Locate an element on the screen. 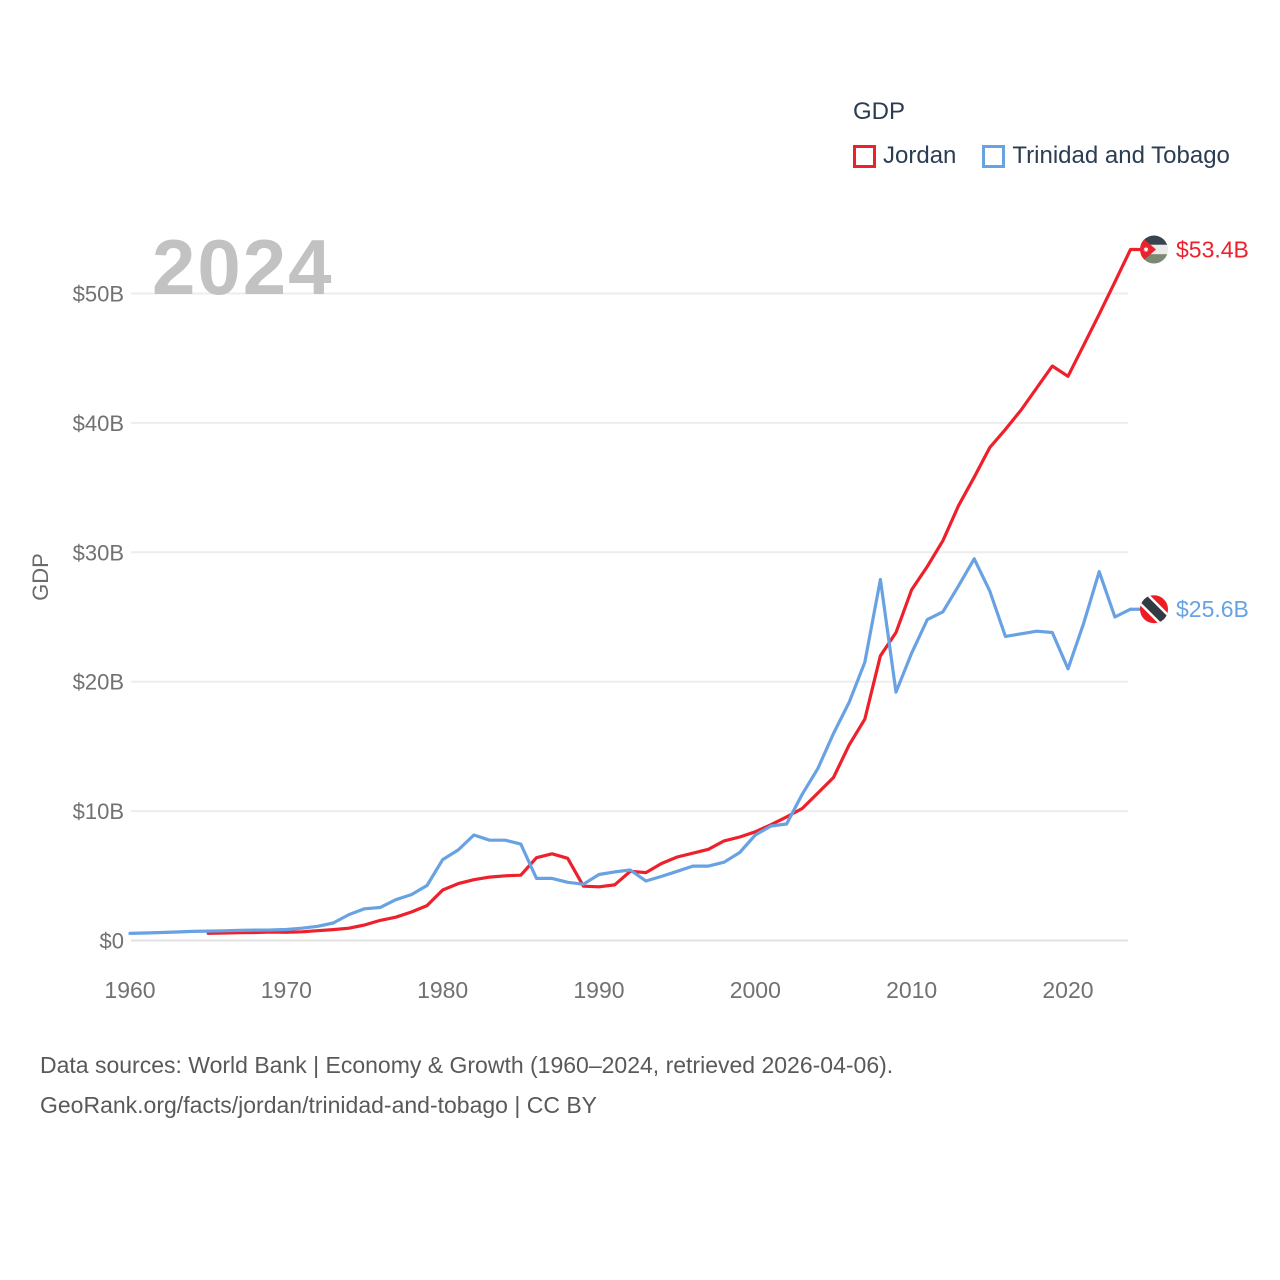 The width and height of the screenshot is (1280, 1280). trinidad-and-tobago-flag-icon is located at coordinates (1154, 609).